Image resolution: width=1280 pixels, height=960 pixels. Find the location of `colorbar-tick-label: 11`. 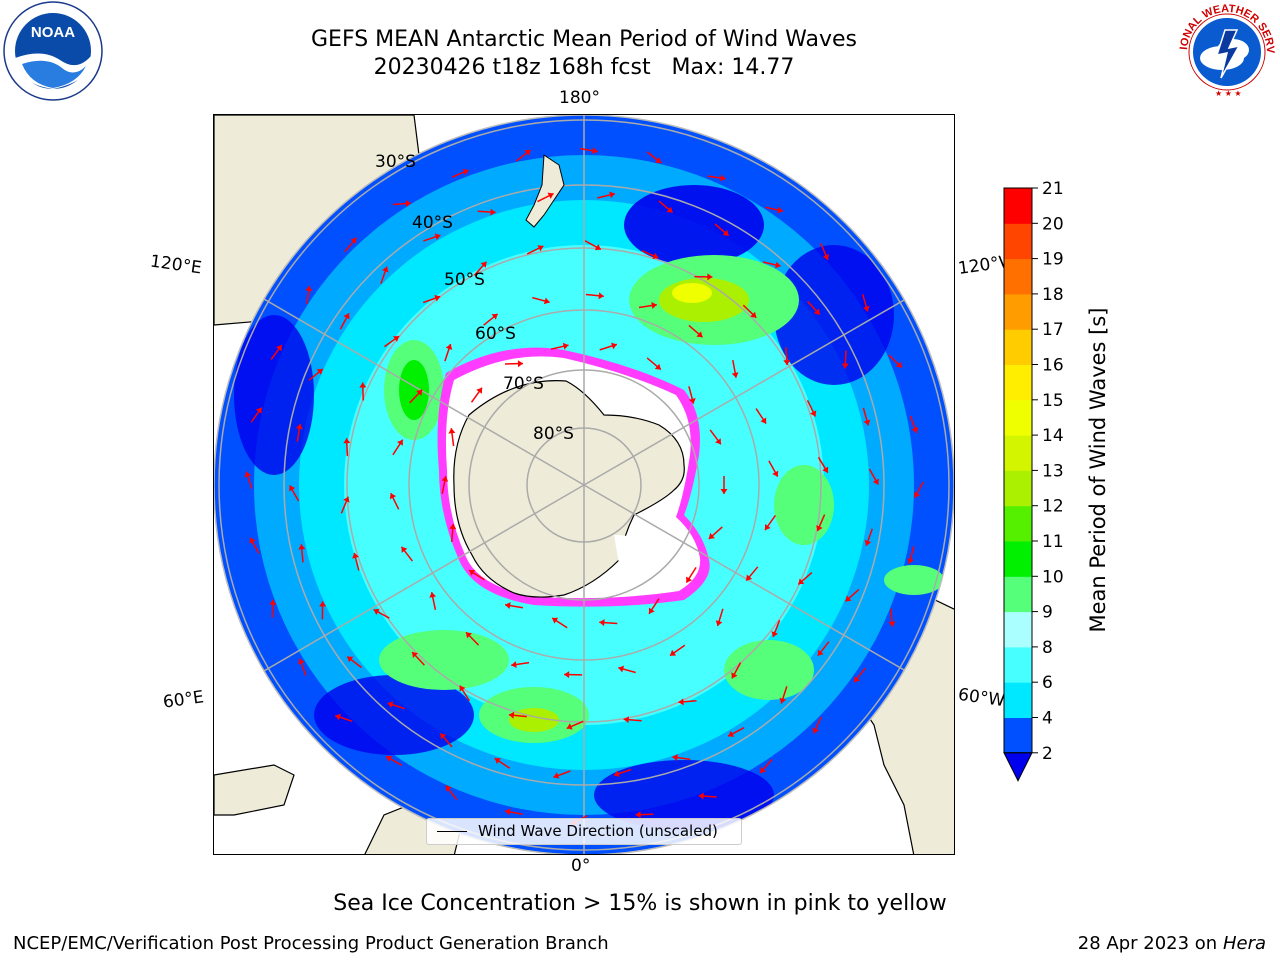

colorbar-tick-label: 11 is located at coordinates (1053, 542).